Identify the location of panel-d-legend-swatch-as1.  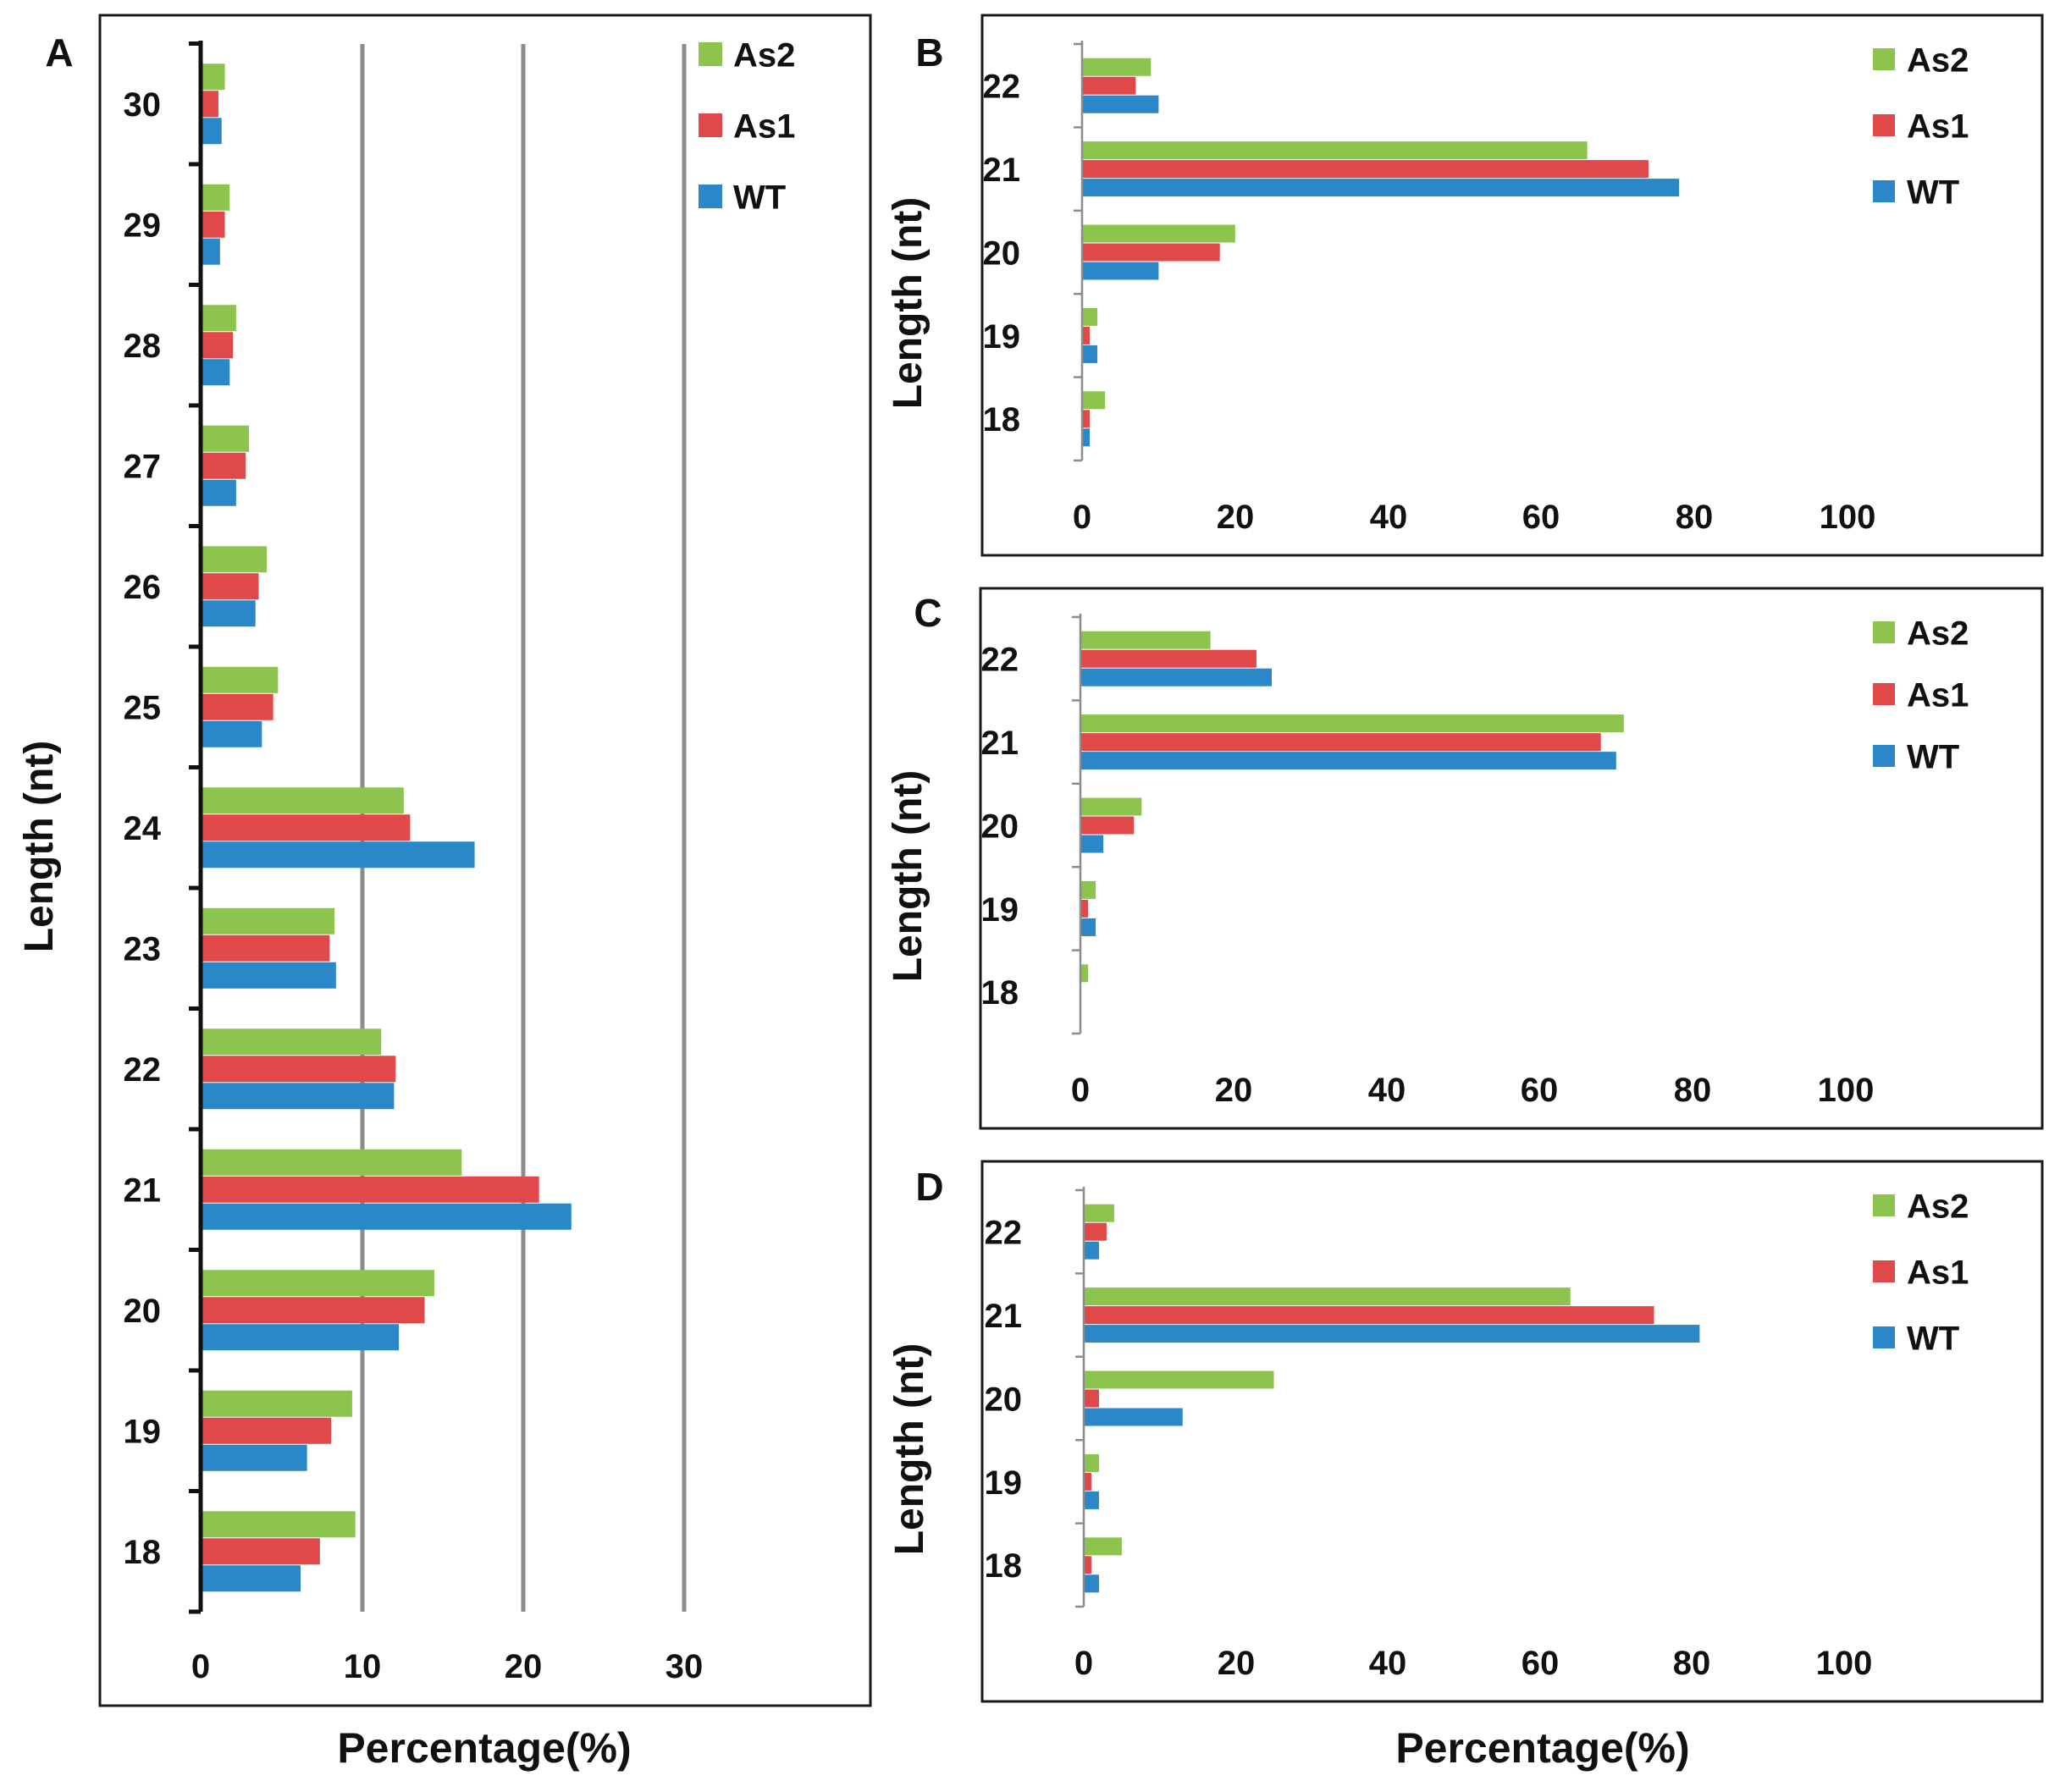
(1884, 1271).